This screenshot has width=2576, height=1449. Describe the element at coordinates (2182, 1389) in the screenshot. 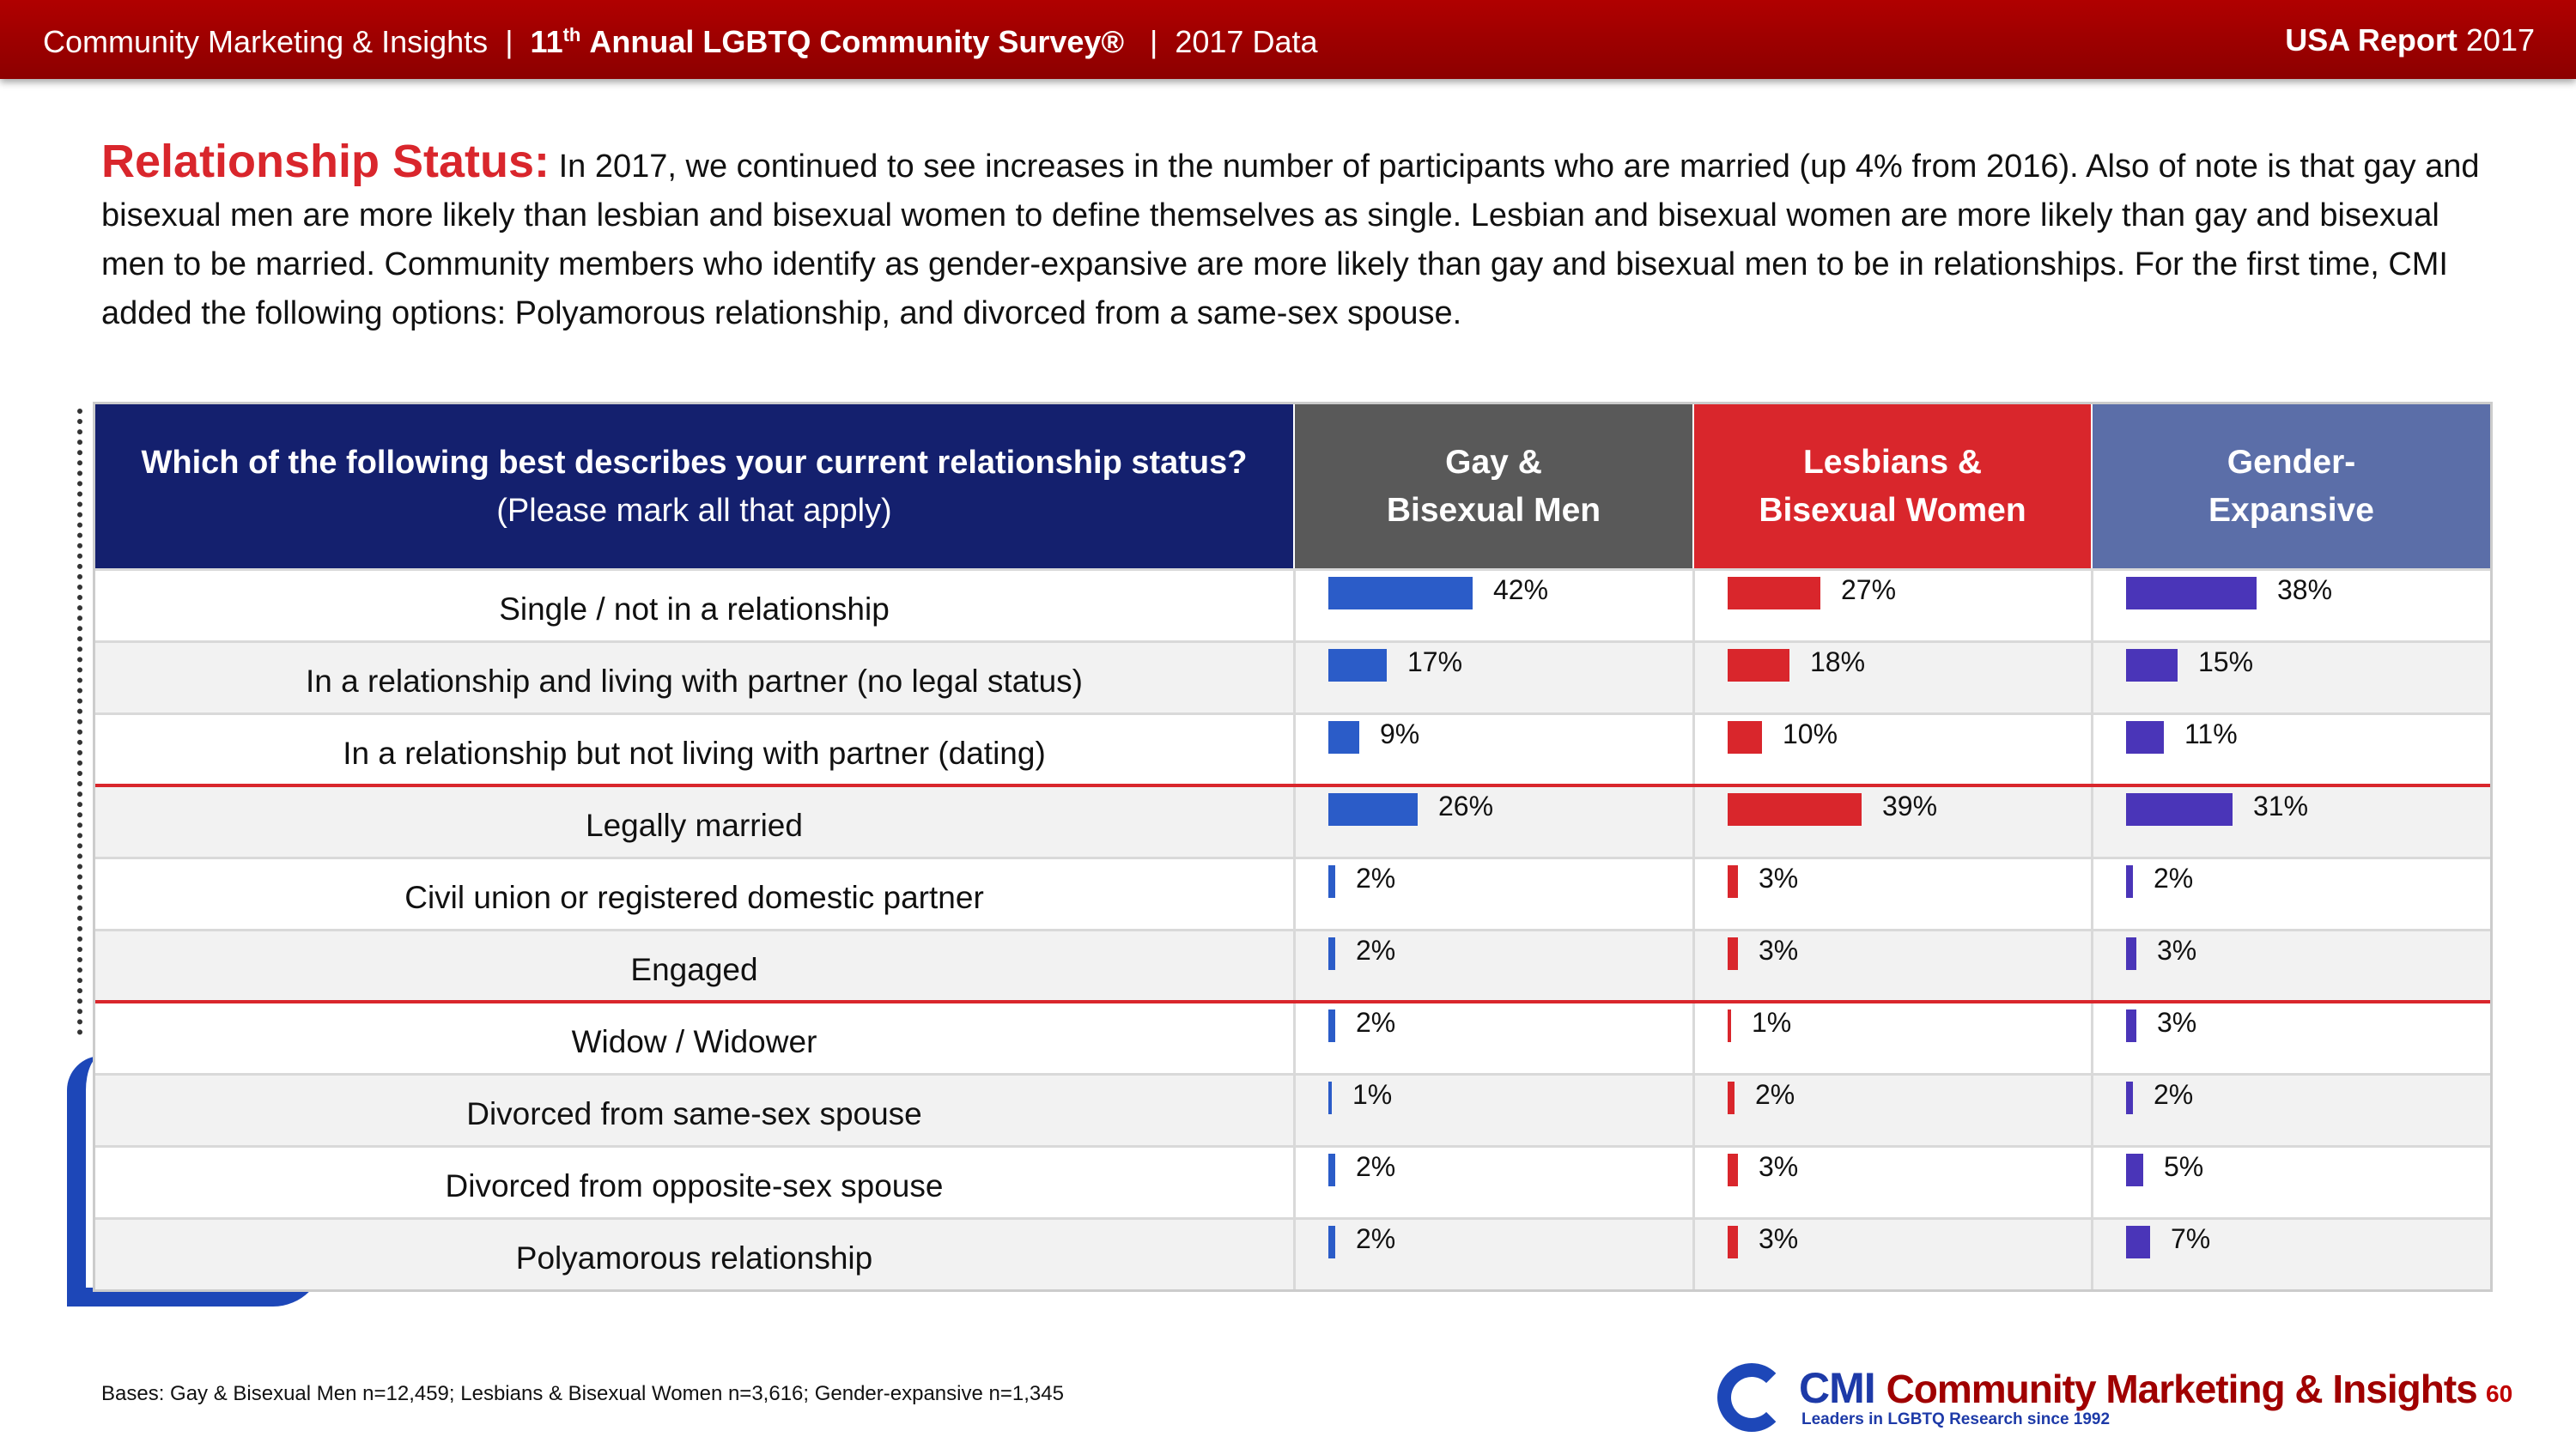

I see `company: Community Marketing & Insights` at that location.